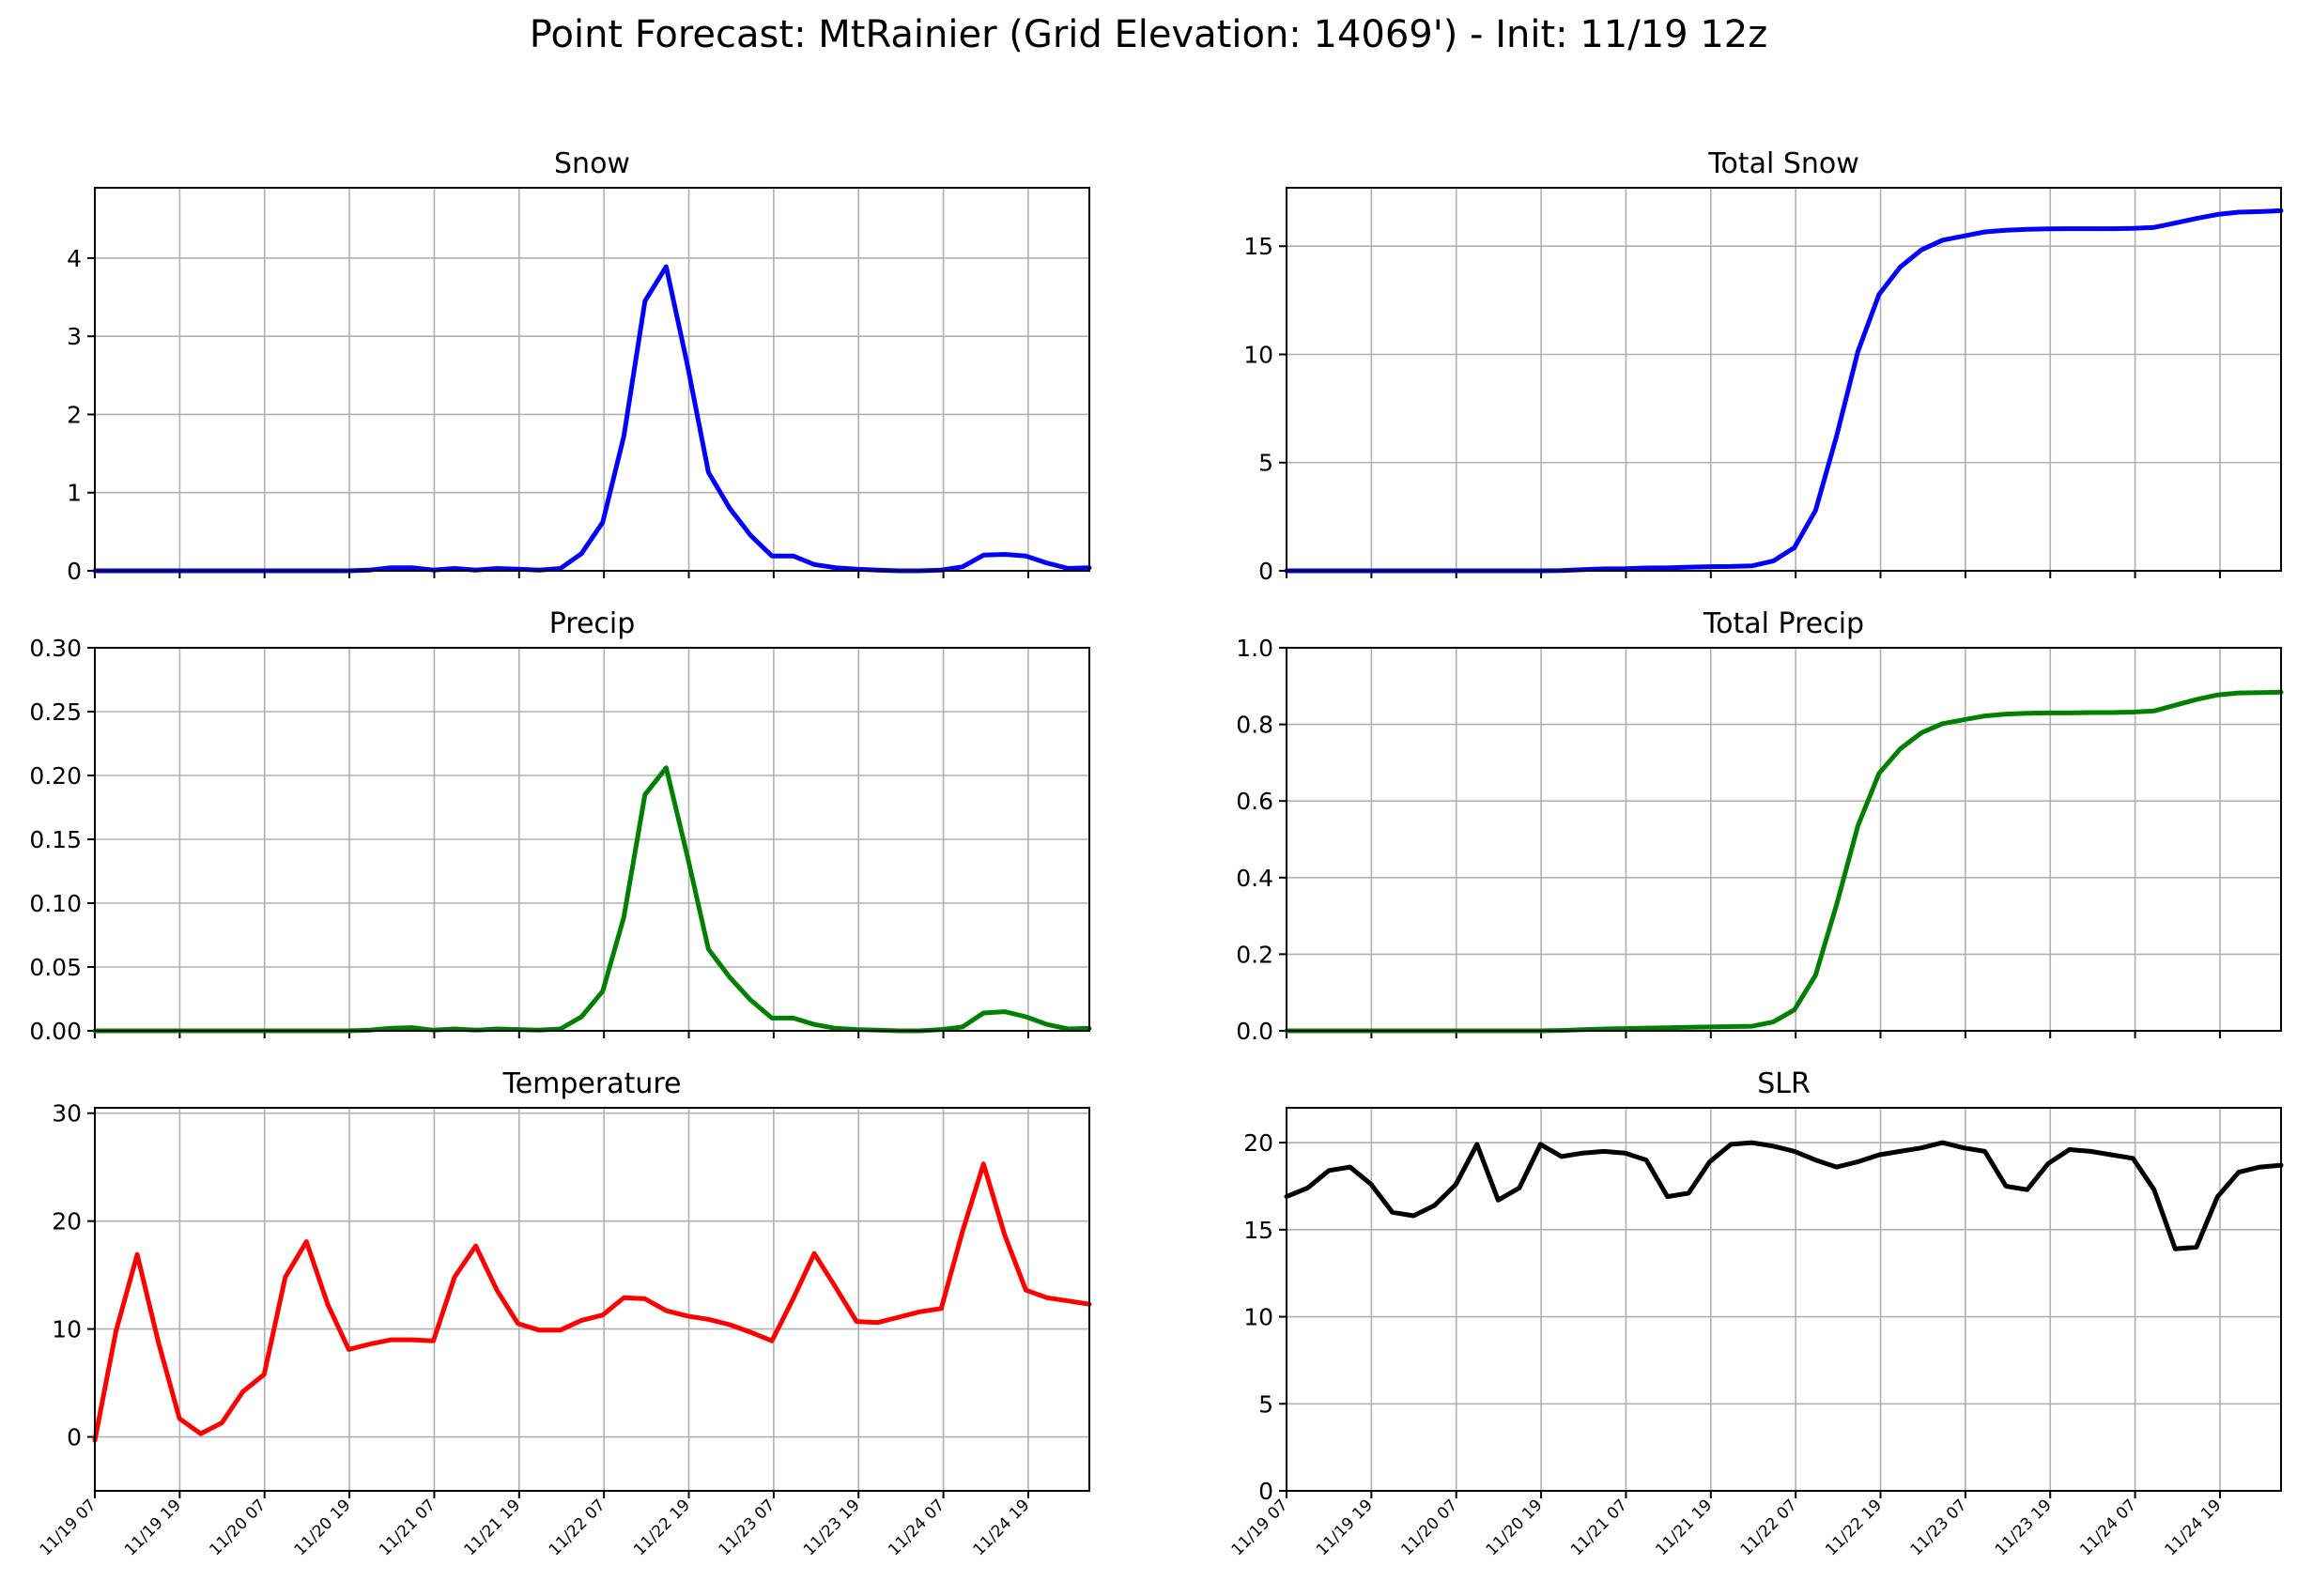  I want to click on total-snow-ytick-label: 15, so click(1258, 247).